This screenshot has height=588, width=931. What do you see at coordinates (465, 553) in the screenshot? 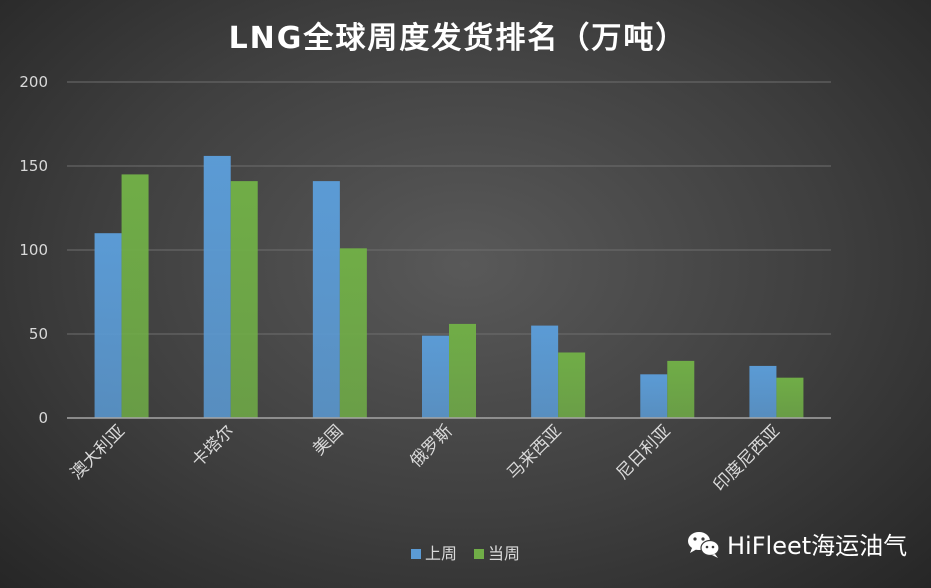
I see `legend: 上周 当周` at bounding box center [465, 553].